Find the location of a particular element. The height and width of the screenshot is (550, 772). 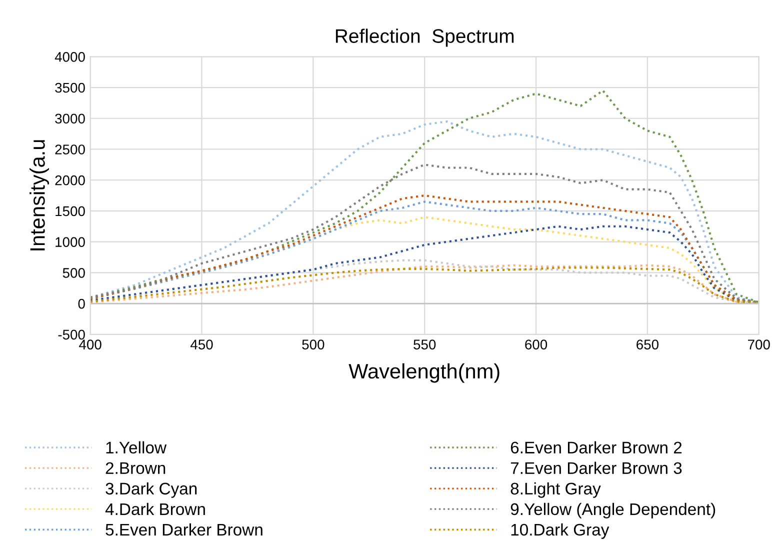

y-tick-label: 2000 is located at coordinates (70, 180).